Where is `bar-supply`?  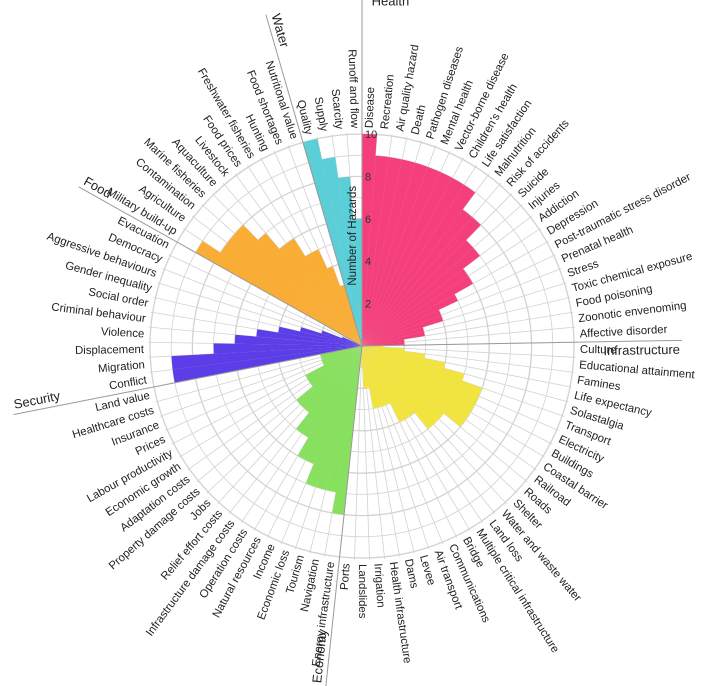 bar-supply is located at coordinates (341, 251).